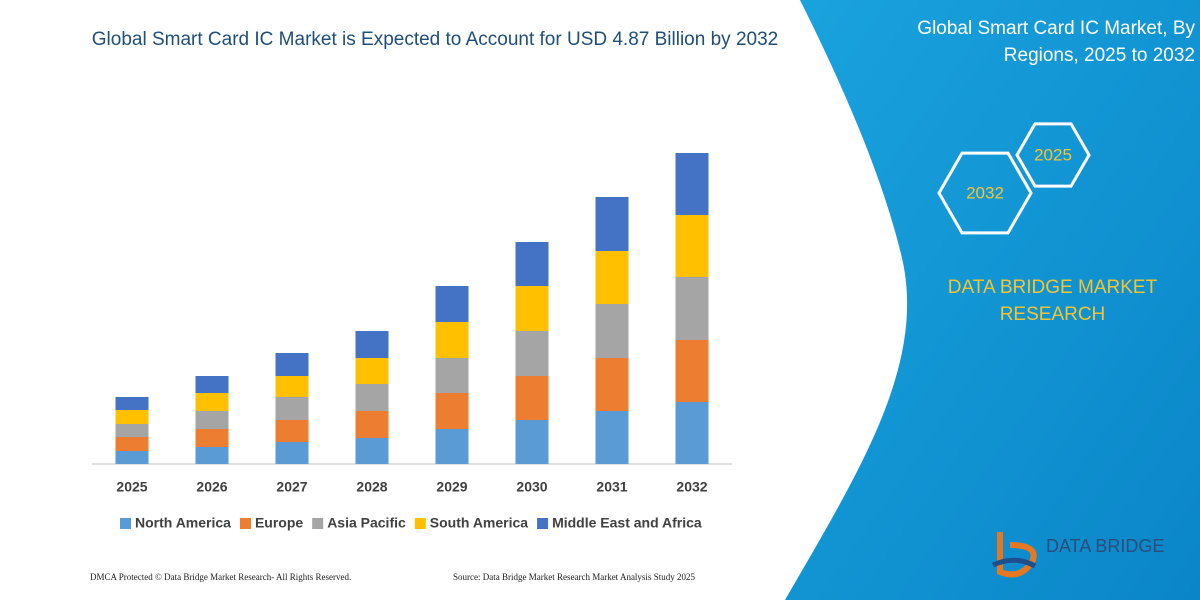 The image size is (1200, 600). I want to click on hexagon-label: 2032, so click(985, 192).